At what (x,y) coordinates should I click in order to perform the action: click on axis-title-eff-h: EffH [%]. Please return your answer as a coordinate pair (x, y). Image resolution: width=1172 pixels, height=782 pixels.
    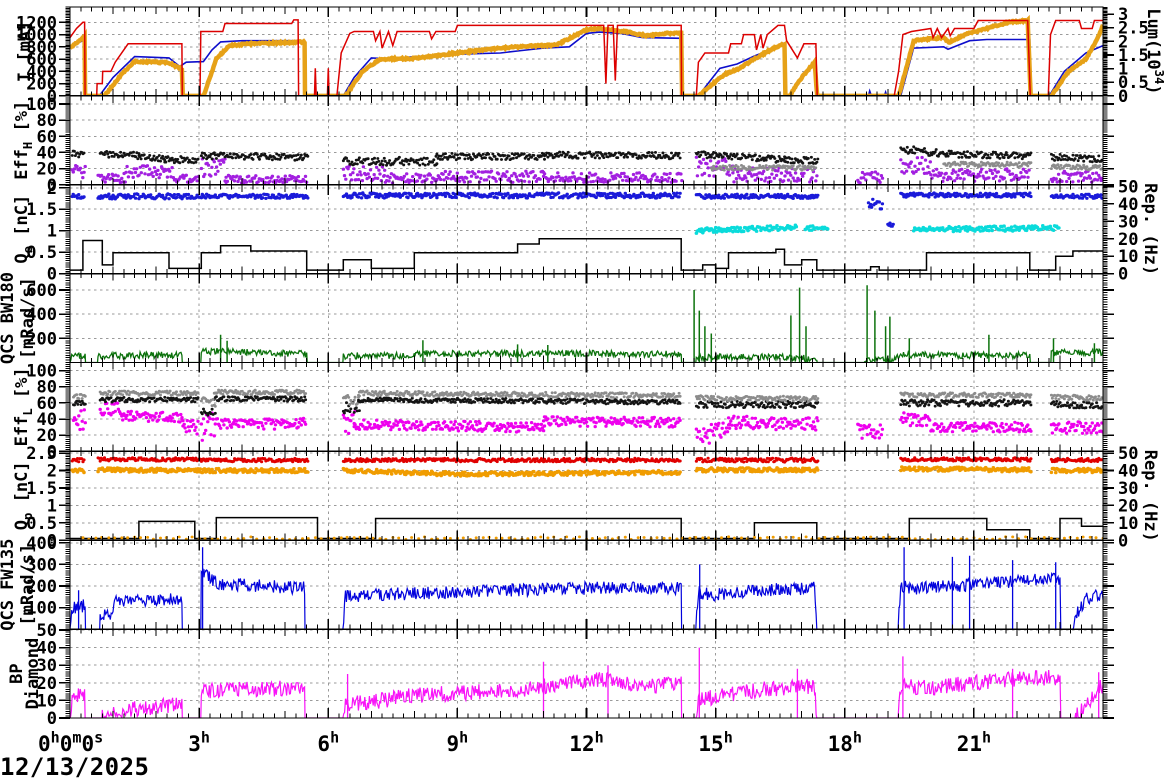
    Looking at the image, I should click on (23, 140).